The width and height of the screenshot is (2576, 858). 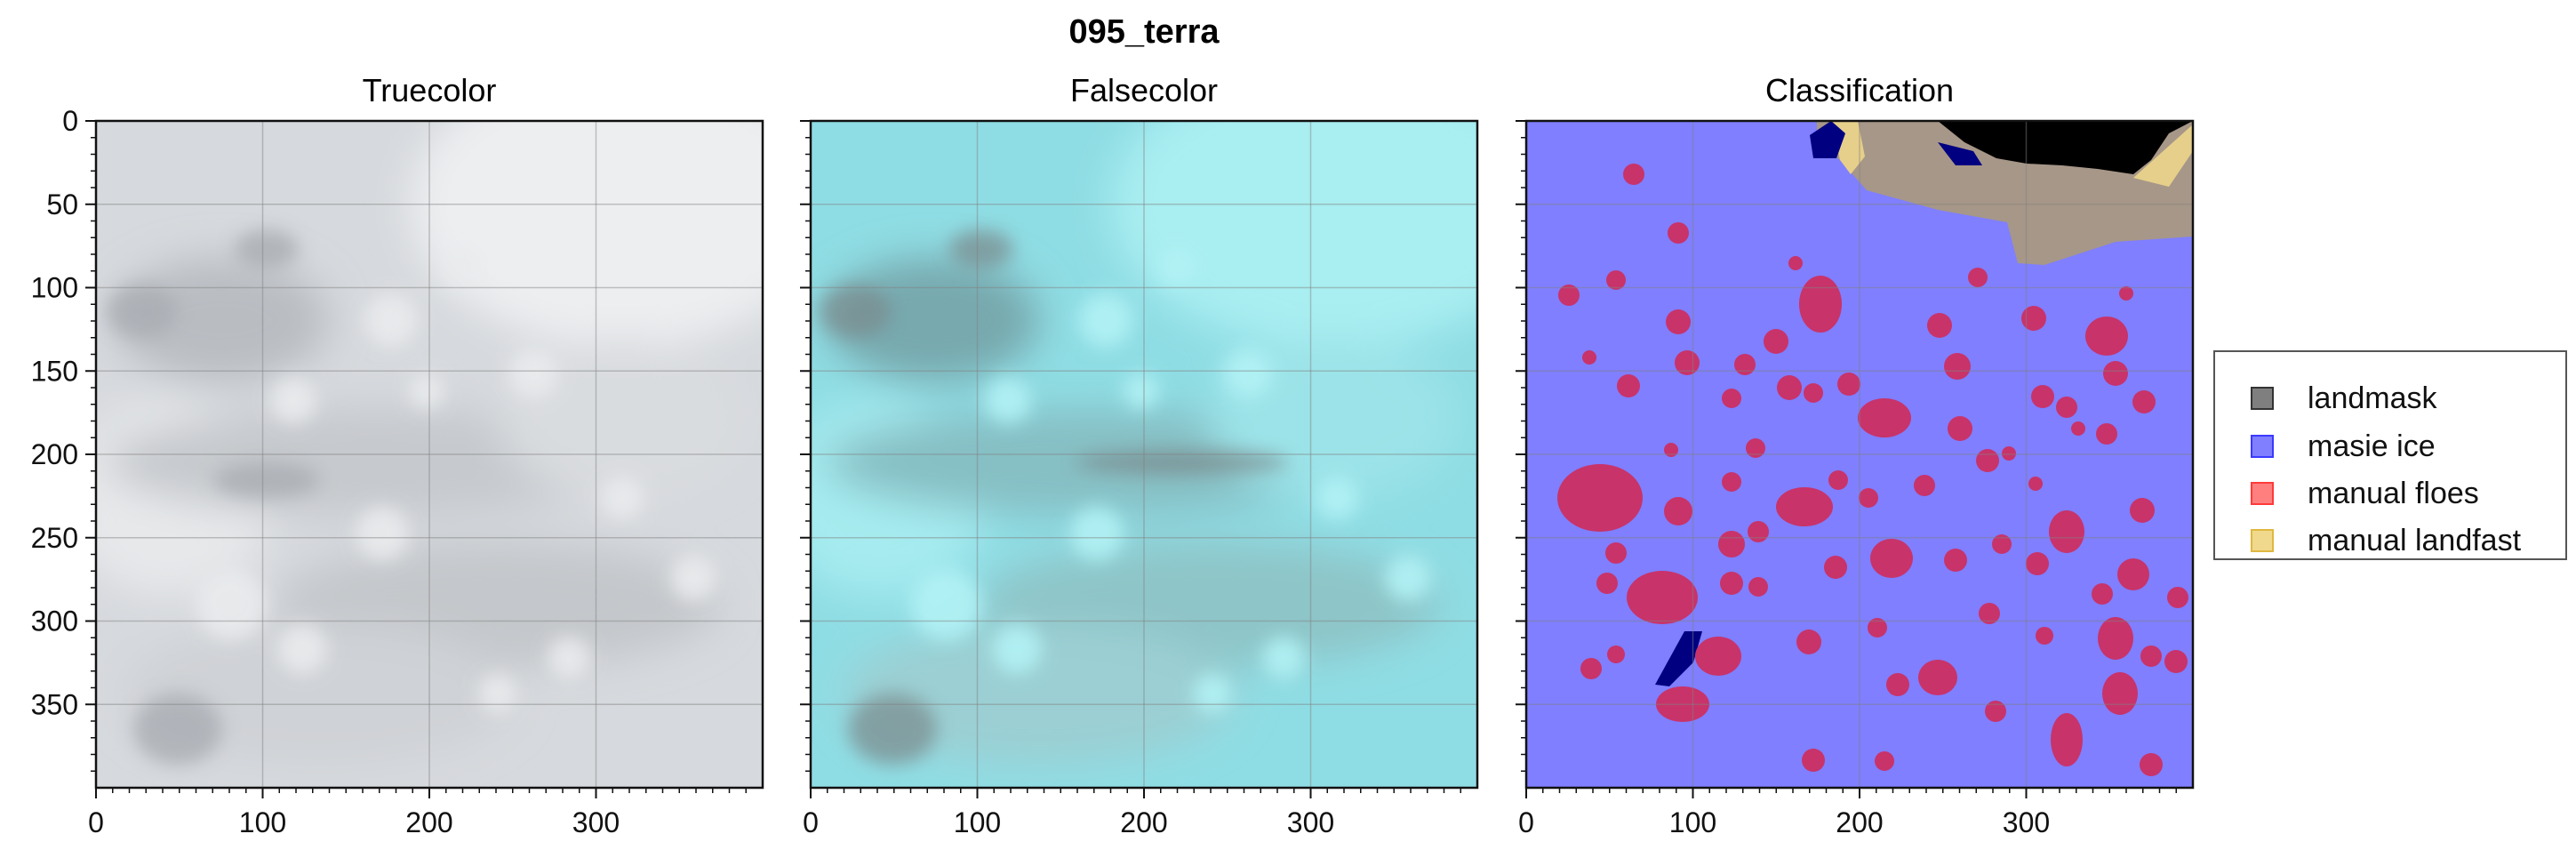 I want to click on y-tick-label: 0, so click(x=70, y=121).